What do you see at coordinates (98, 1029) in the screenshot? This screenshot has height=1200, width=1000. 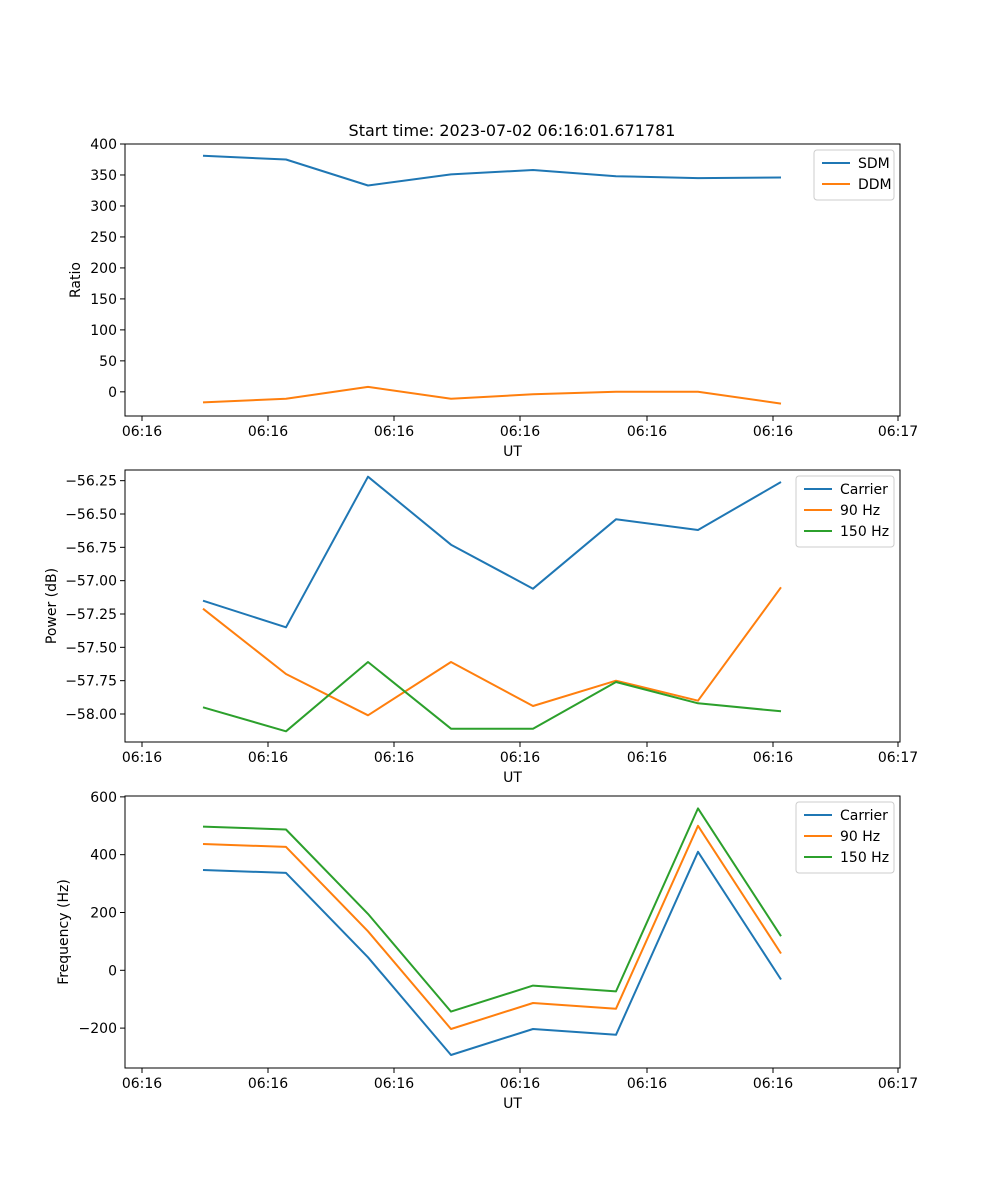 I see `y-tick-label: −200` at bounding box center [98, 1029].